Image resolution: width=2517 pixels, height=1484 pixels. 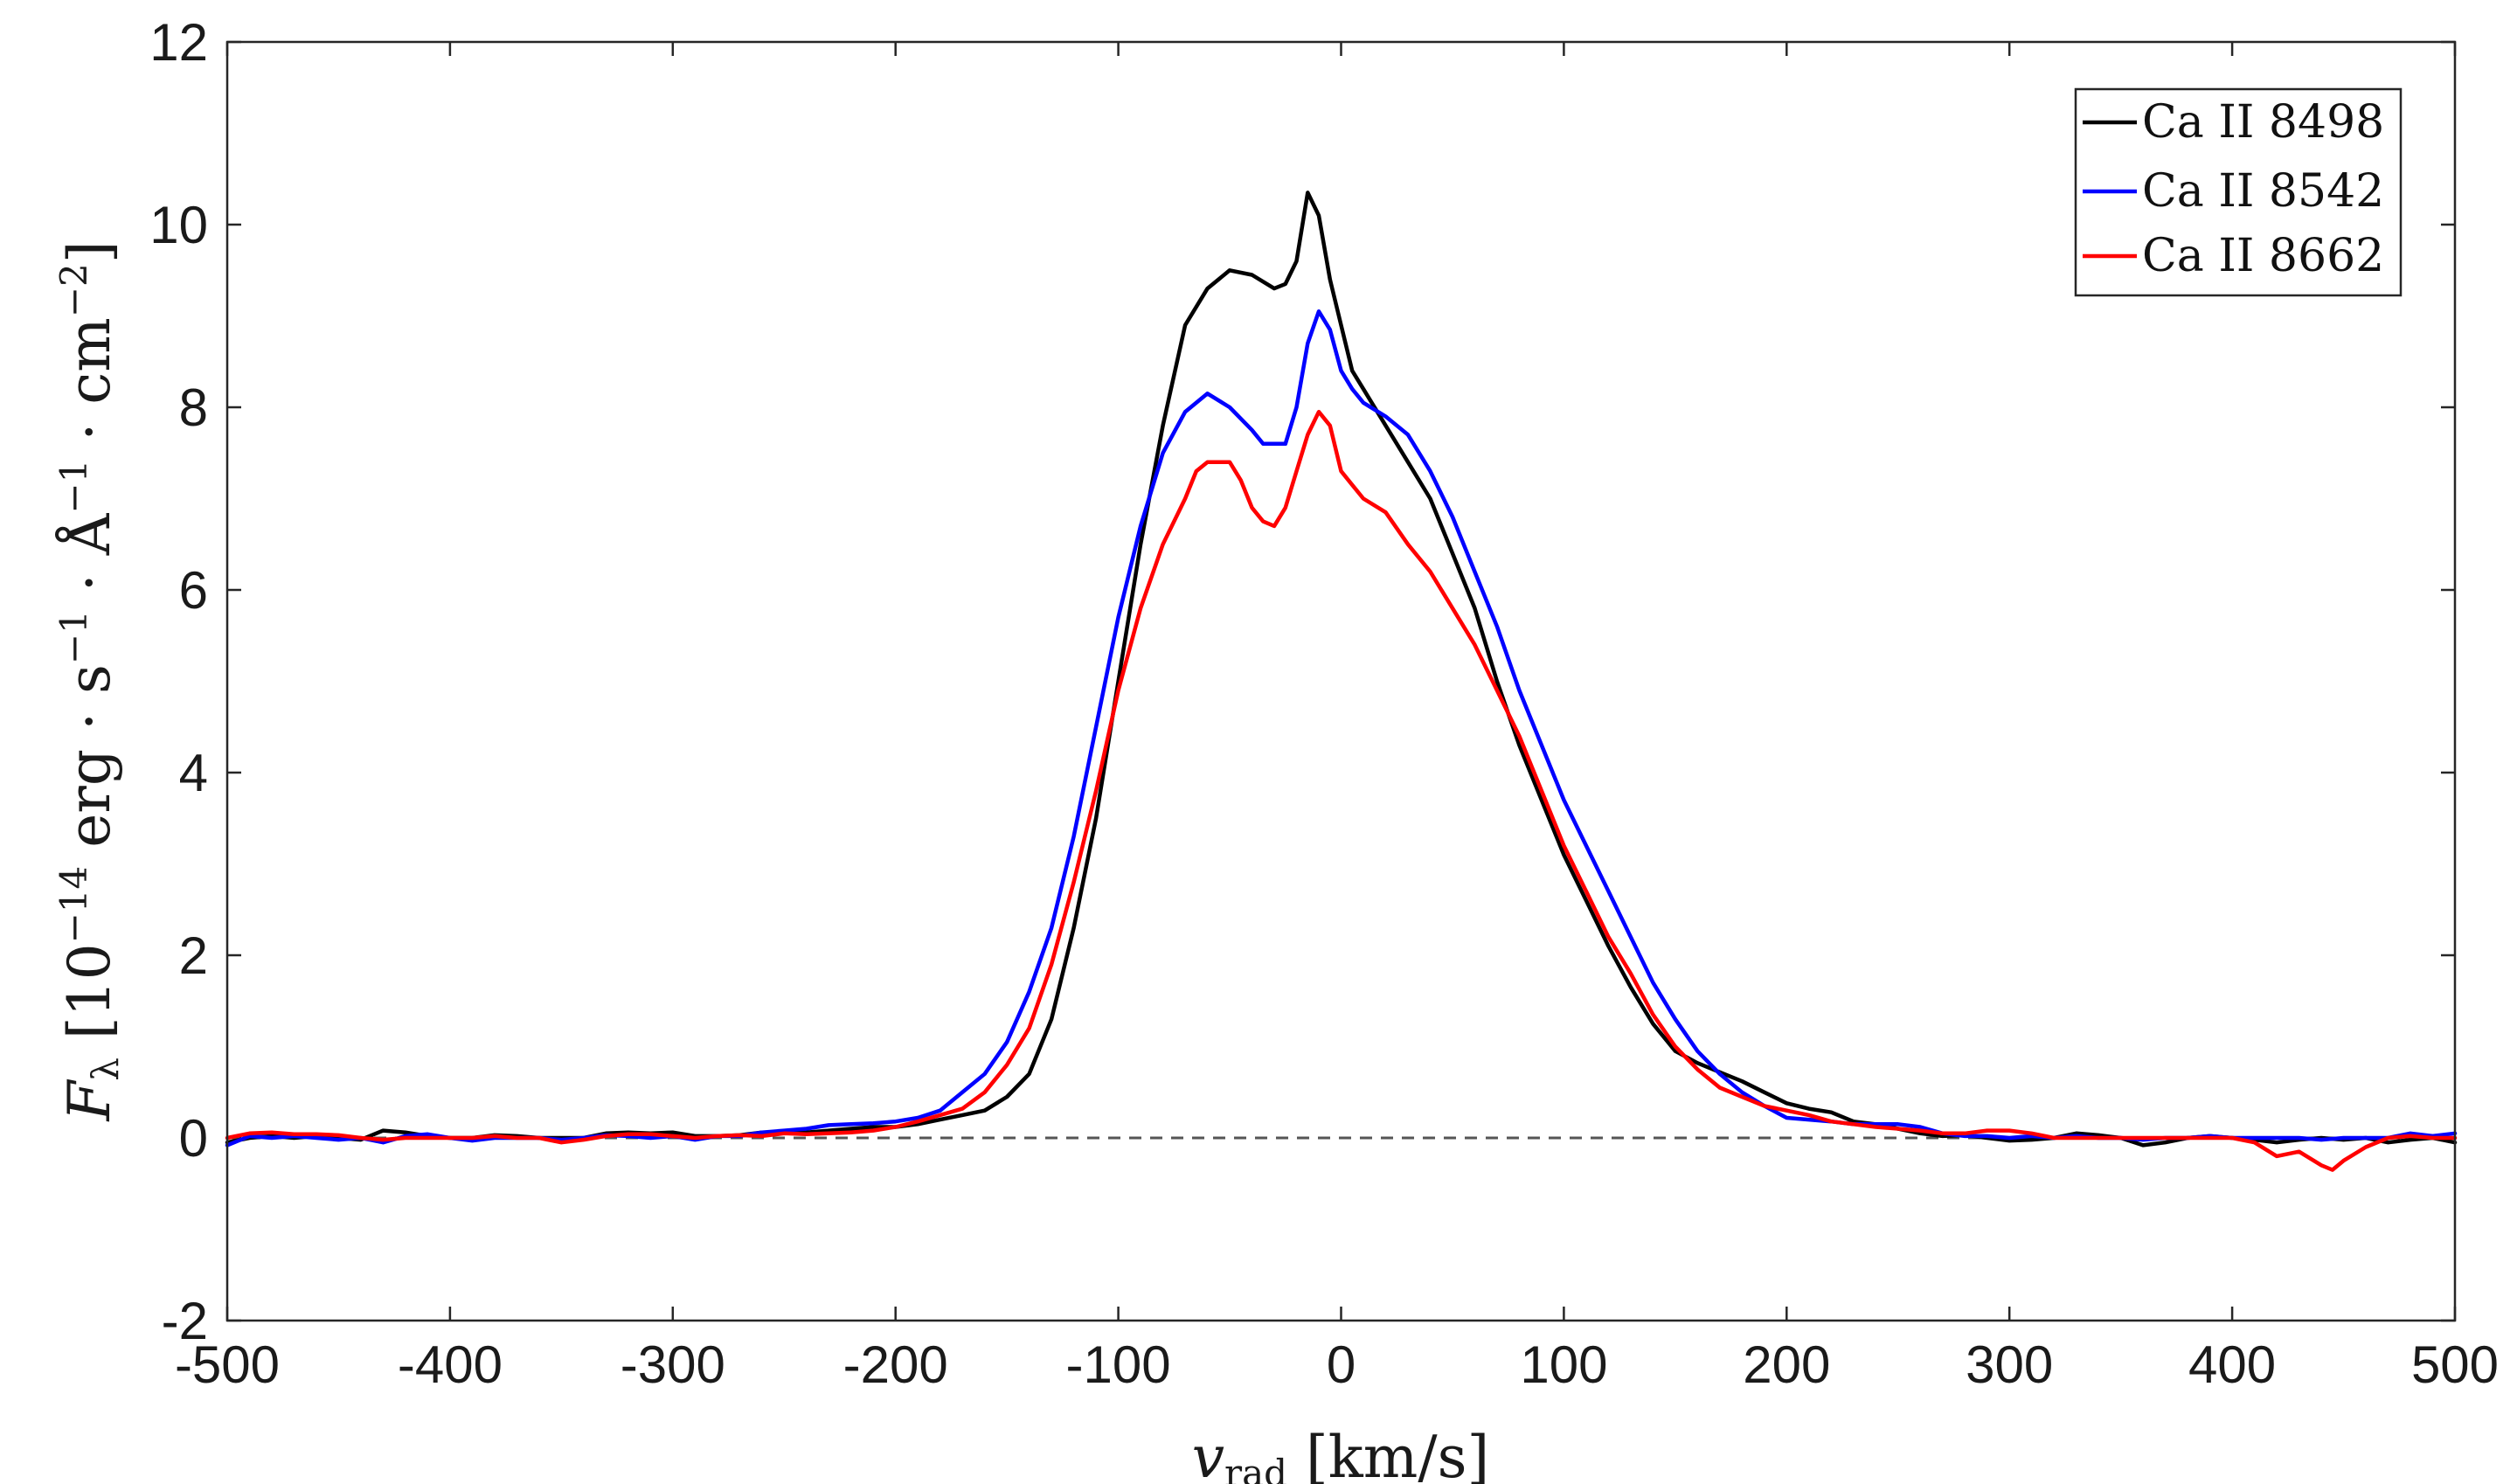 What do you see at coordinates (1341, 1364) in the screenshot?
I see `x-tick-label: 0` at bounding box center [1341, 1364].